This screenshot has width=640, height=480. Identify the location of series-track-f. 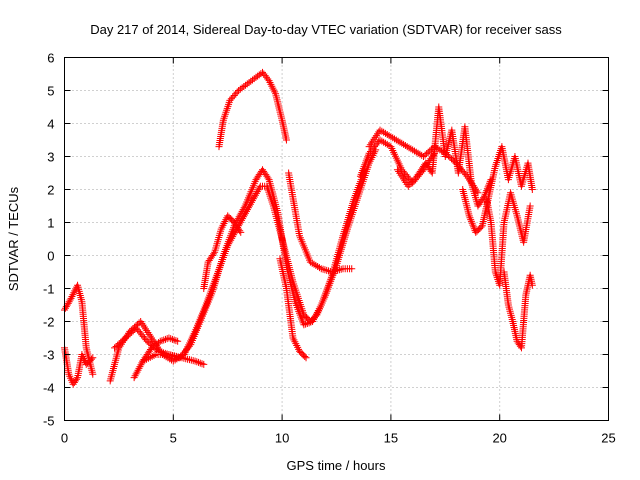
(173, 359).